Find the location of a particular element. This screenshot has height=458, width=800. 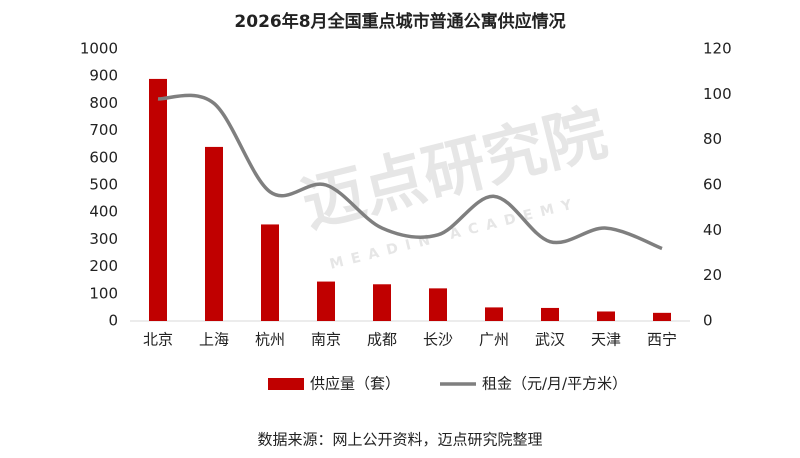

x-tick-label: 南京 is located at coordinates (326, 340).